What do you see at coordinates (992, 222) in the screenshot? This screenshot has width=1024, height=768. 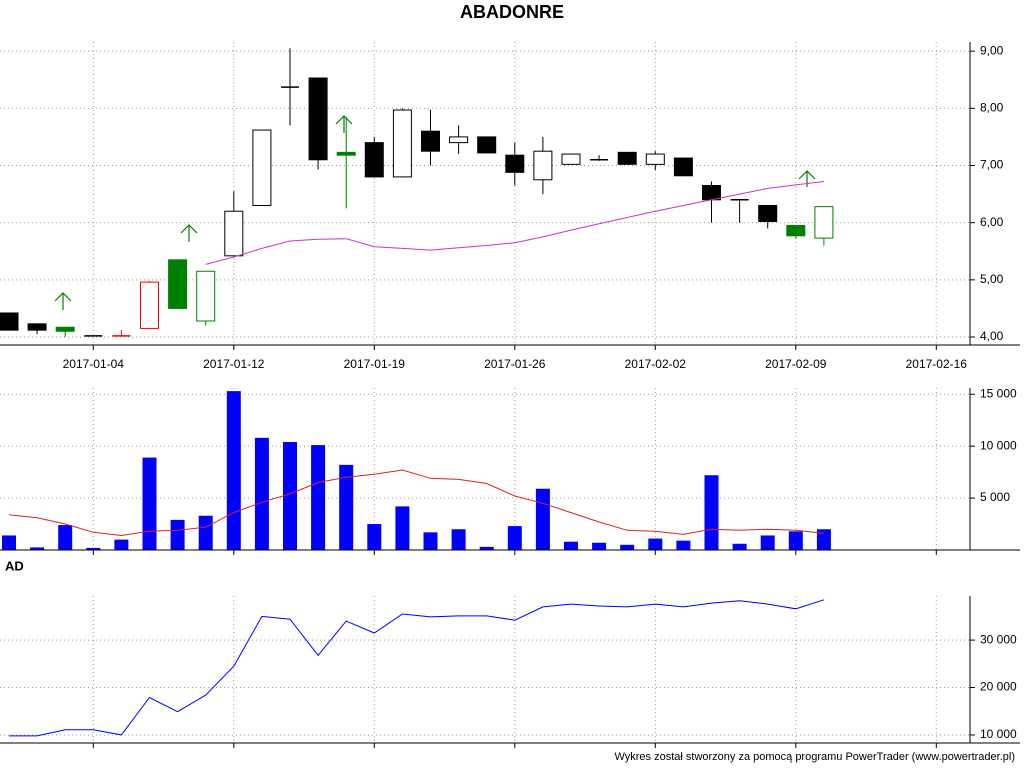 I see `y-tick-label: 6,00` at bounding box center [992, 222].